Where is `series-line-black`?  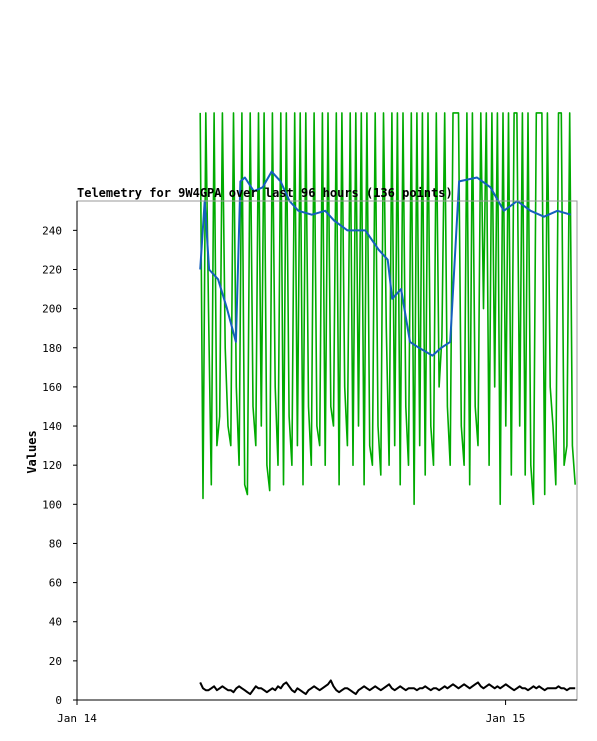 series-line-black is located at coordinates (387, 687).